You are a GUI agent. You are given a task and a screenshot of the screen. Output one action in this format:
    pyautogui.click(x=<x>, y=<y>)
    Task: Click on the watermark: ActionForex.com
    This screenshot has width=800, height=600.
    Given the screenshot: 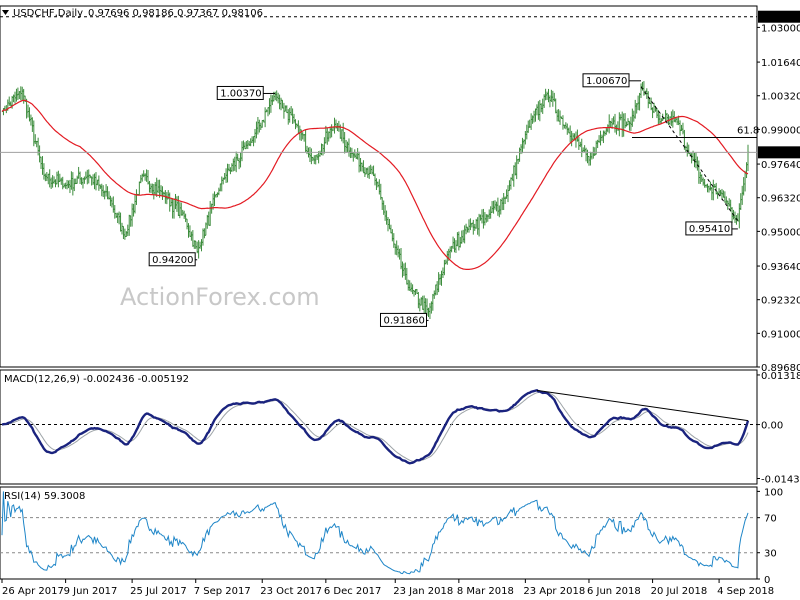 What is the action you would take?
    pyautogui.click(x=220, y=297)
    